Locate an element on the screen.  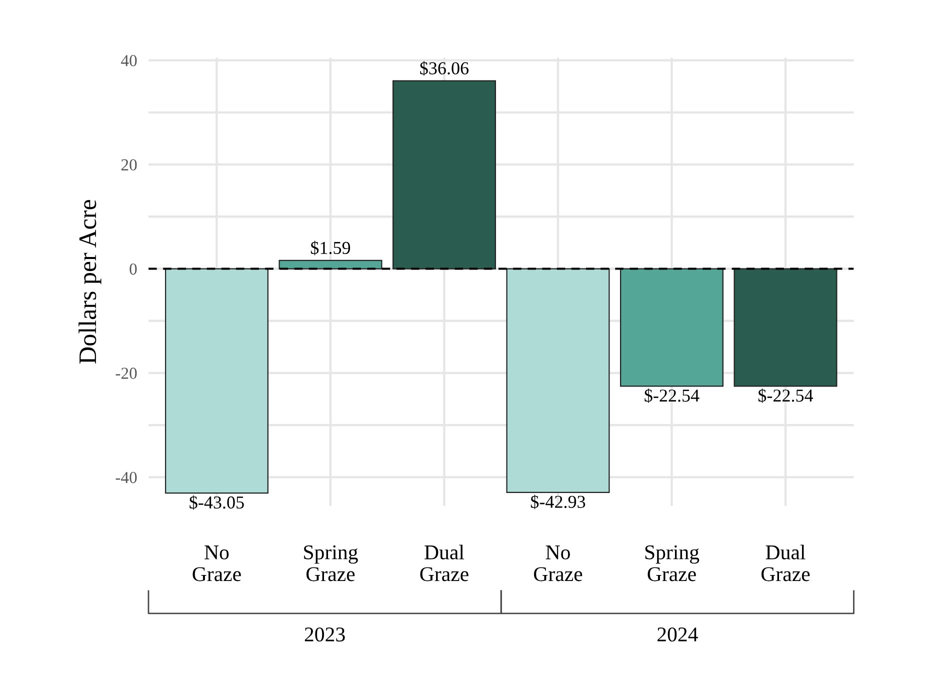
y-tick-label: -20 is located at coordinates (126, 373).